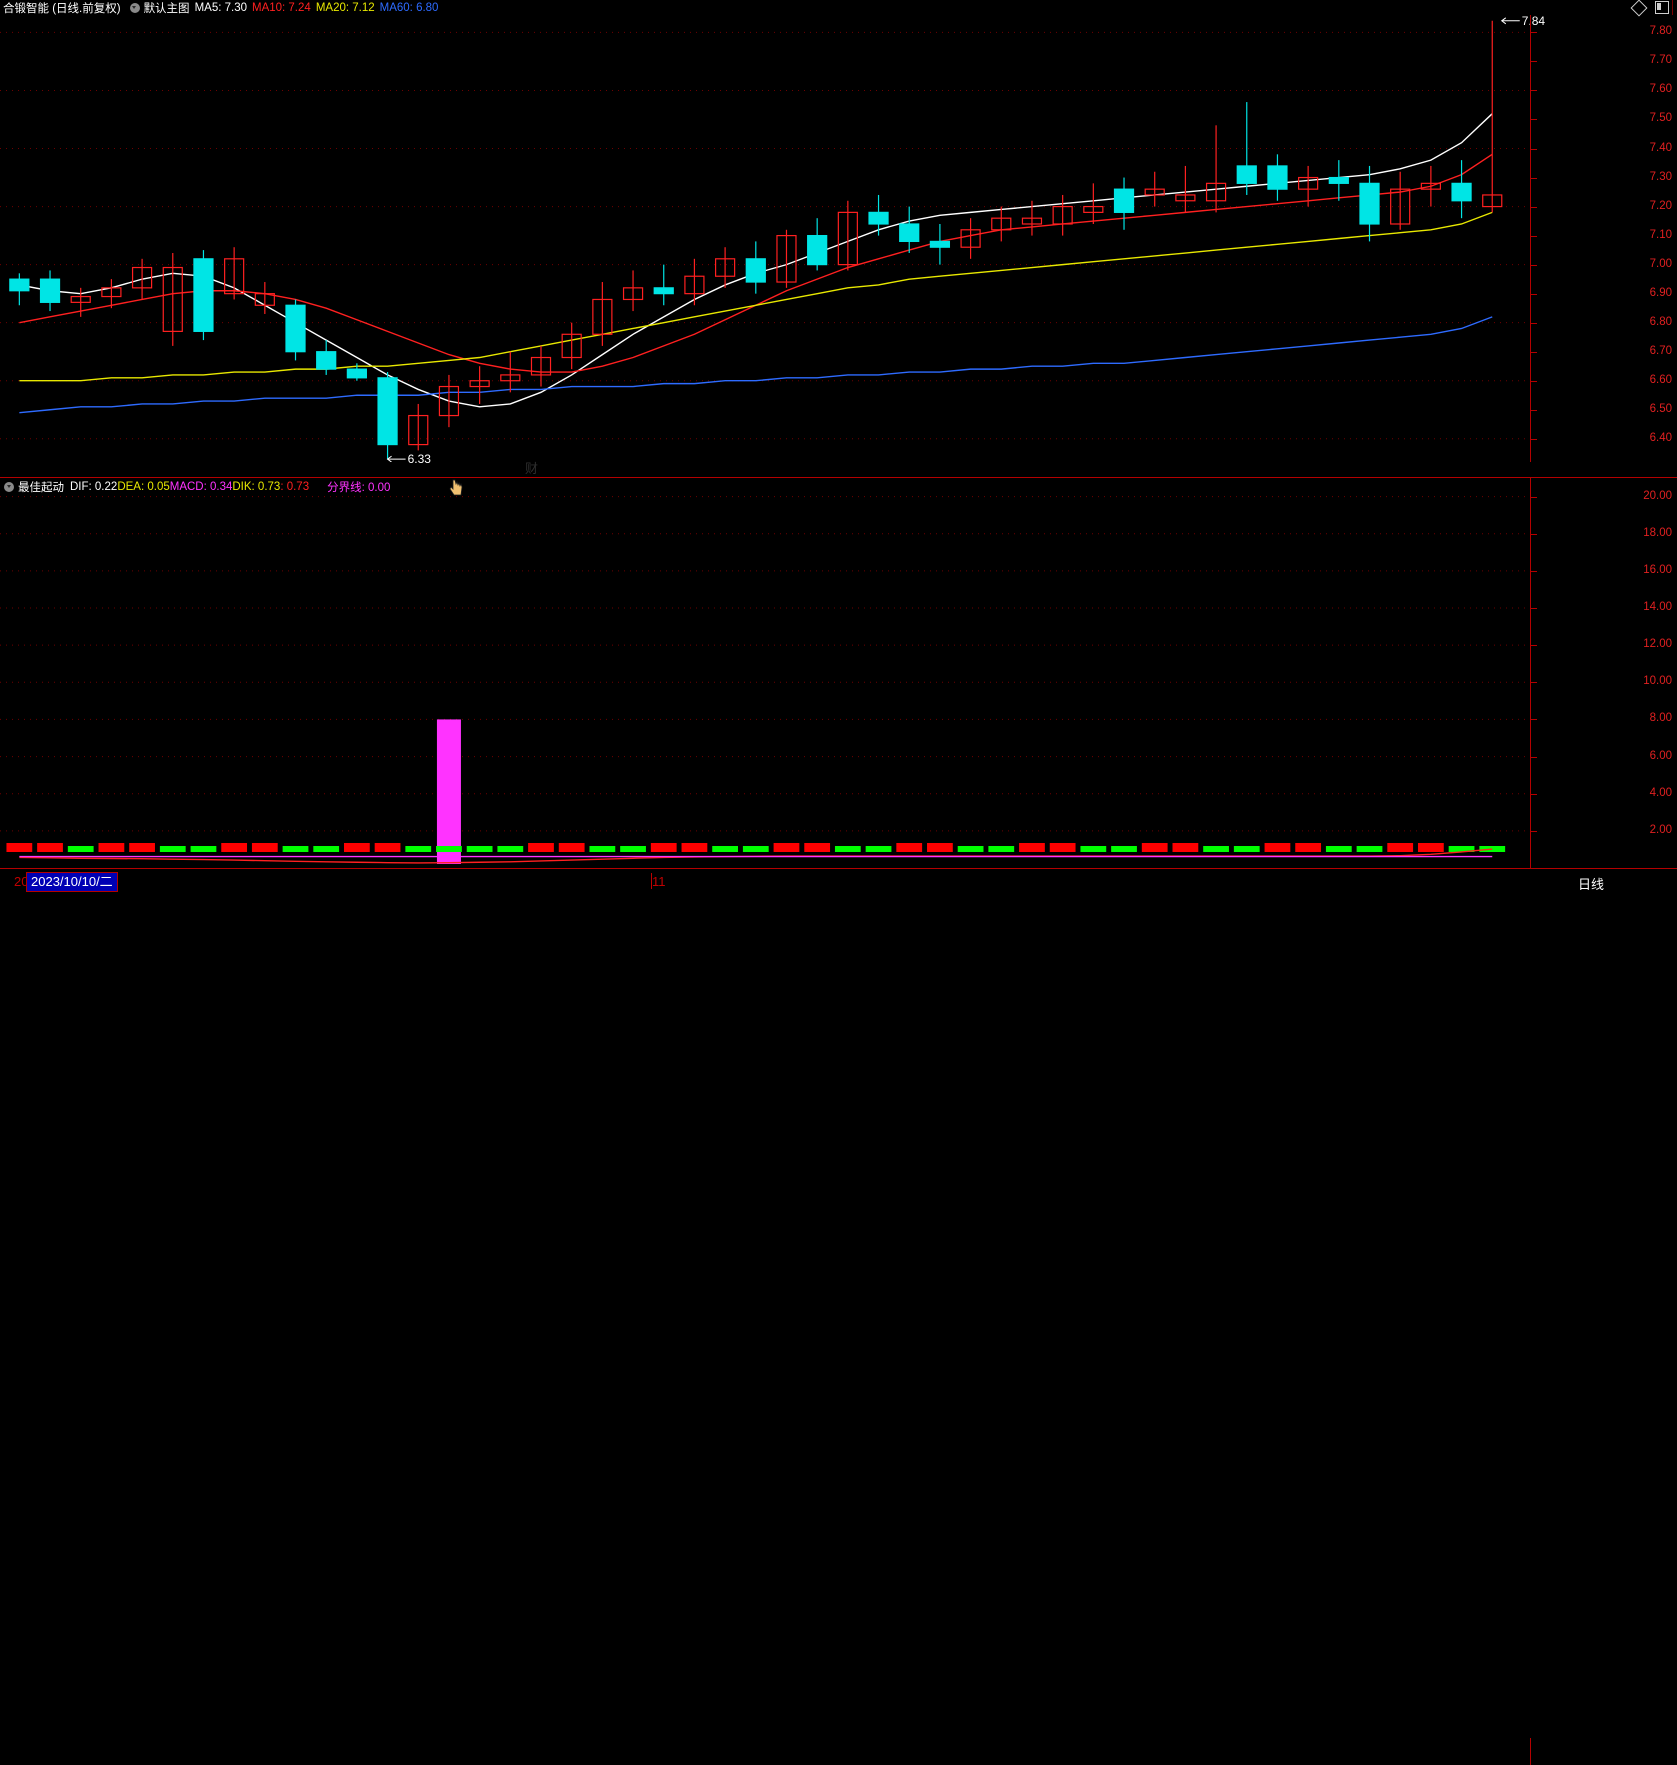 Image resolution: width=1677 pixels, height=1765 pixels. I want to click on date-background-text: 20, so click(21, 881).